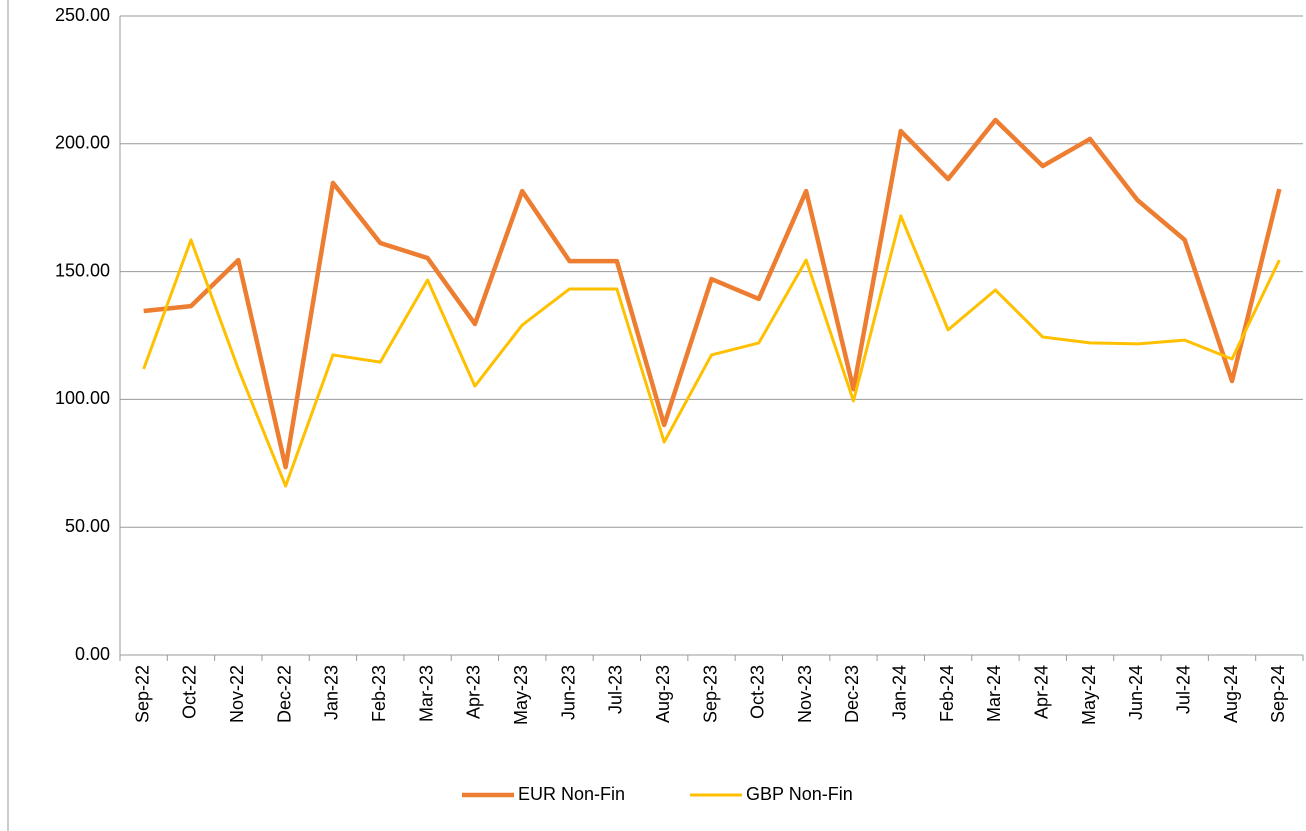 Image resolution: width=1306 pixels, height=831 pixels. Describe the element at coordinates (92, 654) in the screenshot. I see `y-tick-label: 0.00` at that location.